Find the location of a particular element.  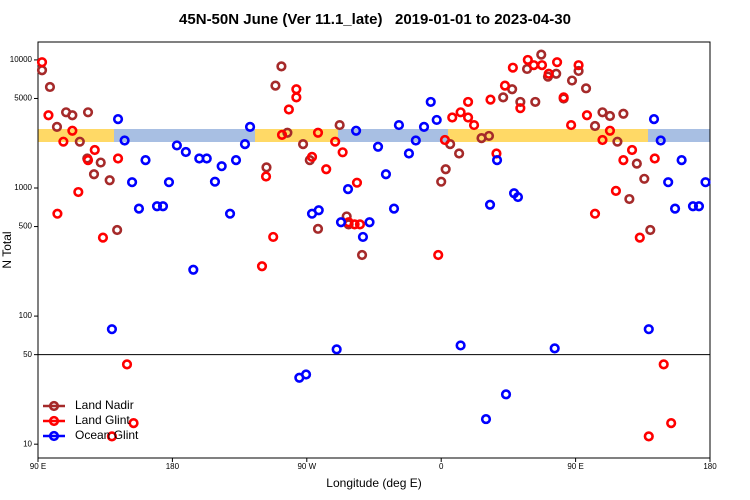

x-tick-label: 90 E is located at coordinates (38, 466).